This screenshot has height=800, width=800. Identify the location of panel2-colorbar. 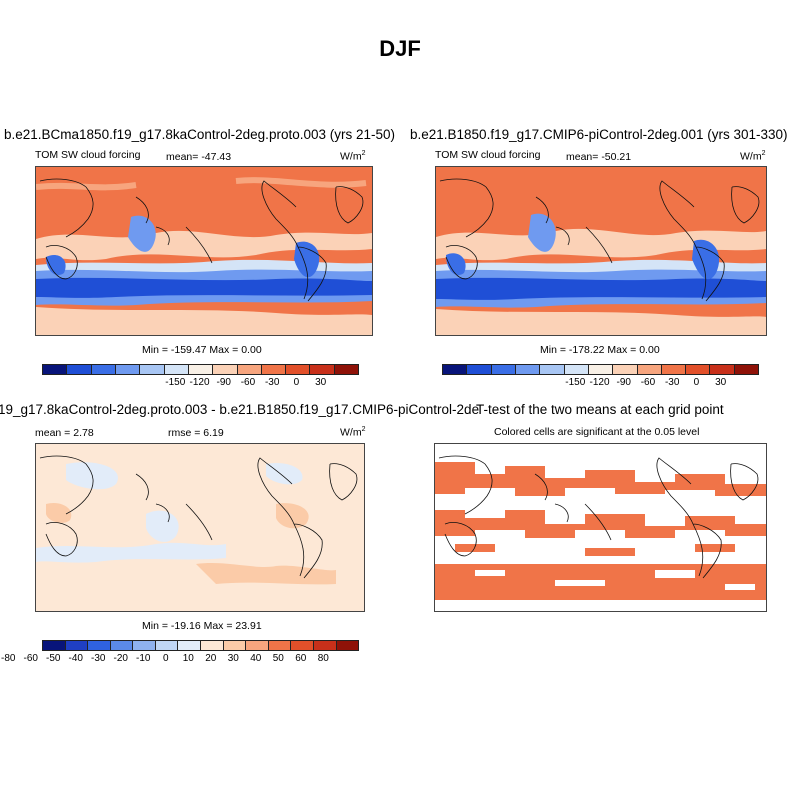
(600, 369).